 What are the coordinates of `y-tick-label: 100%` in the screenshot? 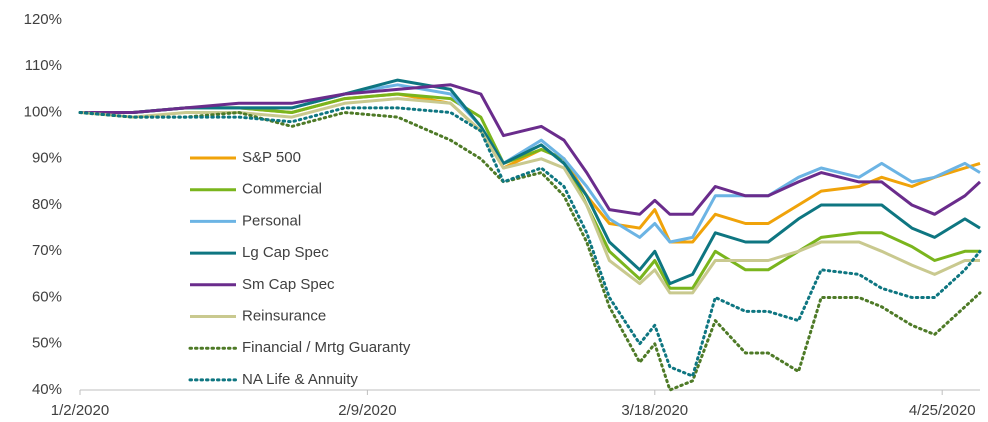 It's located at (43, 111).